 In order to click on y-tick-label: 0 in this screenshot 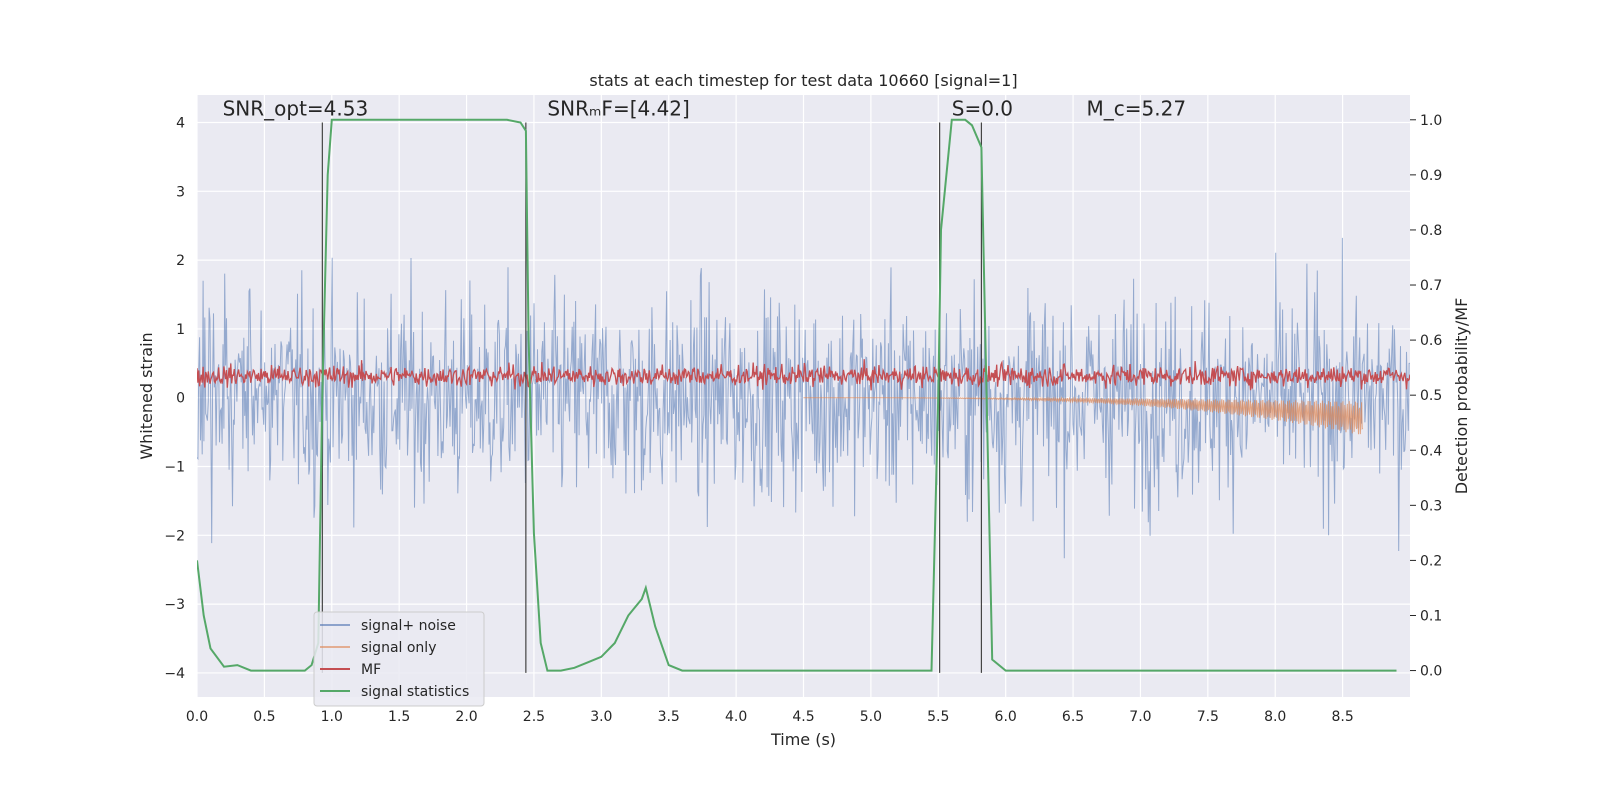, I will do `click(180, 399)`.